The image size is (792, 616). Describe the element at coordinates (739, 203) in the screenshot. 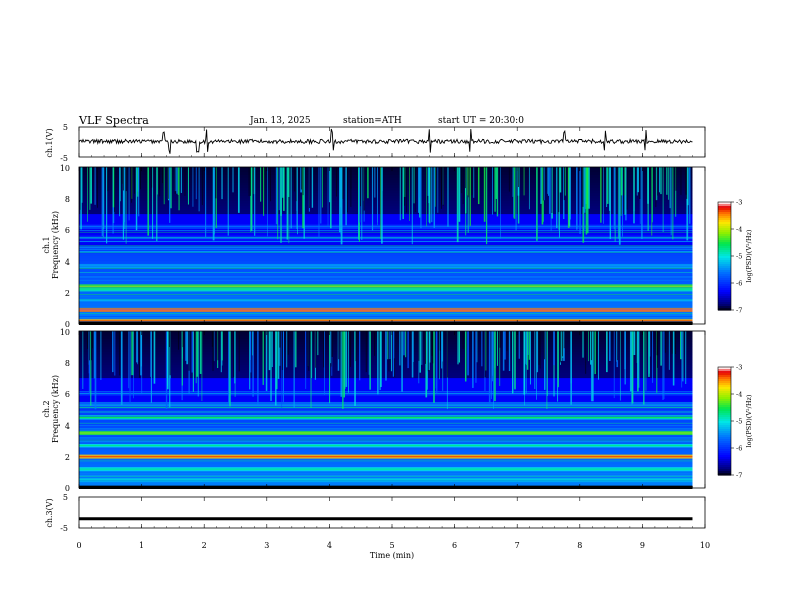

I see `colorbar-tick-label: -3` at that location.